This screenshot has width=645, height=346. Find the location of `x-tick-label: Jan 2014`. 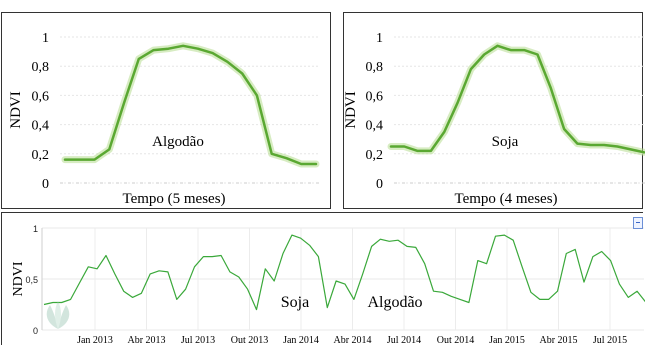

x-tick-label: Jan 2014 is located at coordinates (301, 340).